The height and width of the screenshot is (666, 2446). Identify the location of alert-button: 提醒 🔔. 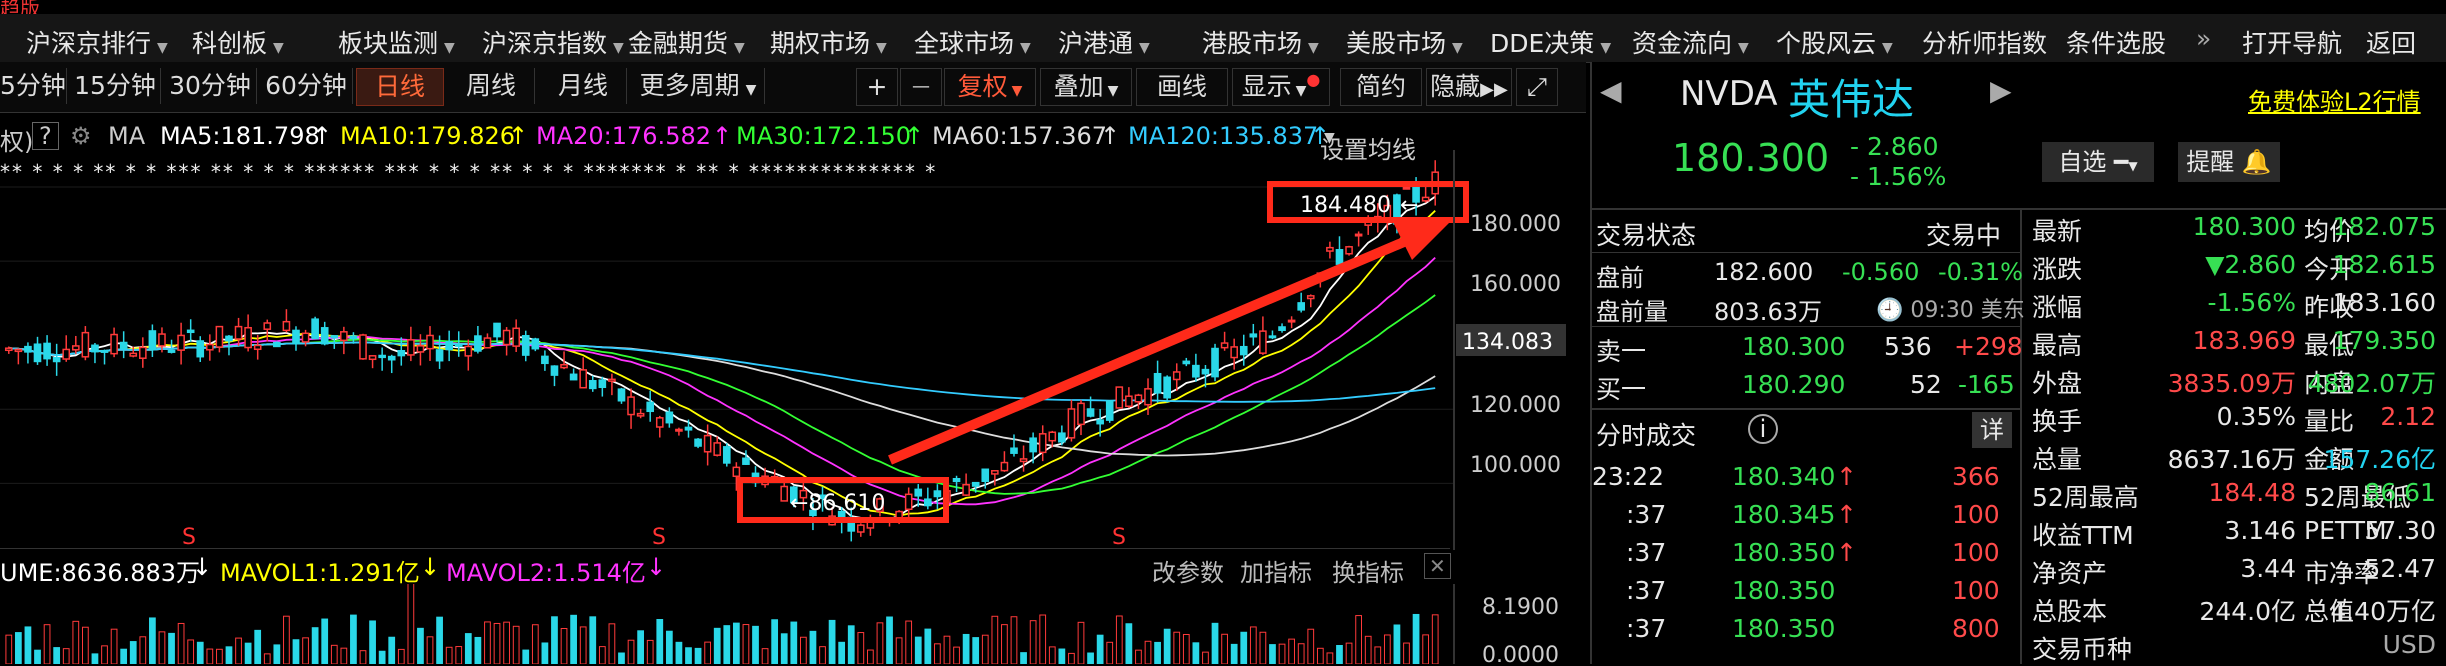
(2229, 162).